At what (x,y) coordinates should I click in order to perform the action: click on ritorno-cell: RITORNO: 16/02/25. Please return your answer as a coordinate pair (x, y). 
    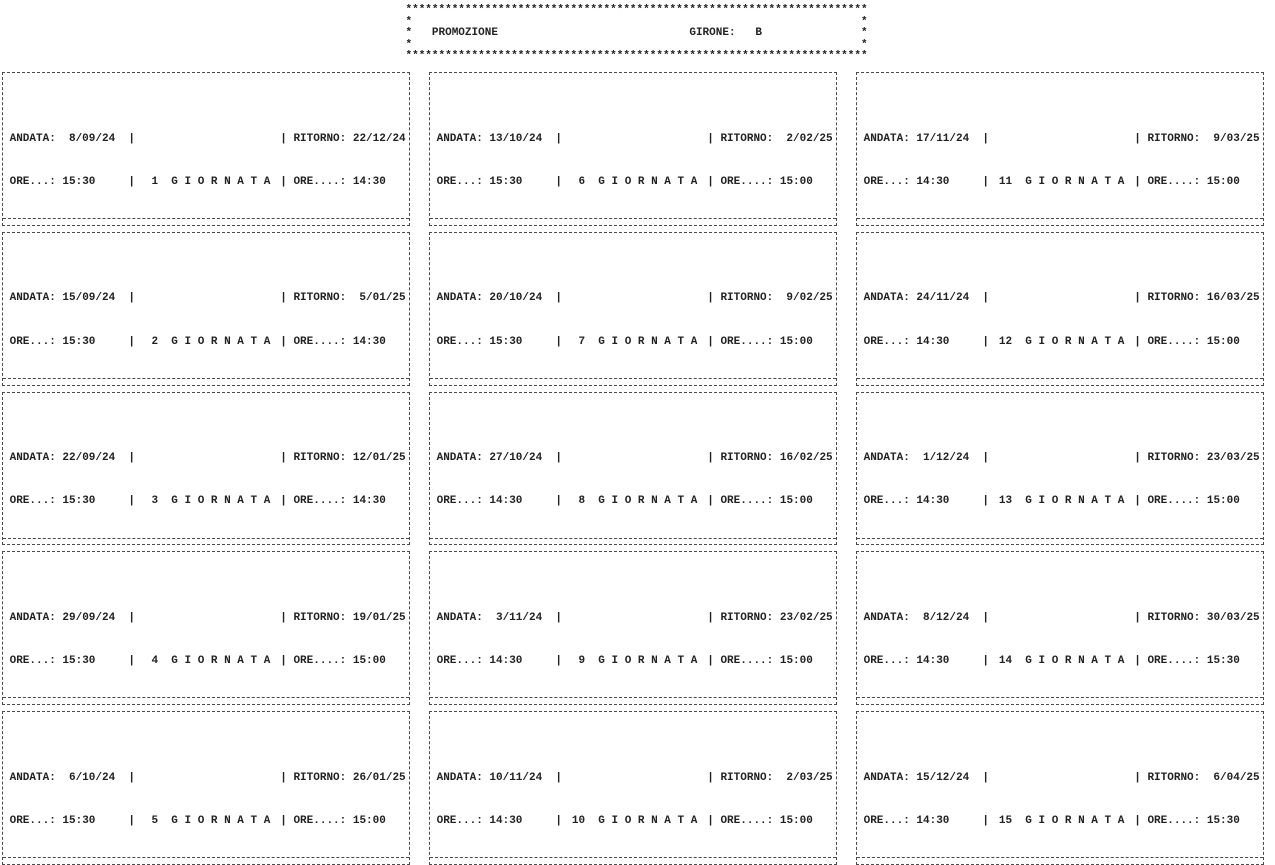
    Looking at the image, I should click on (775, 458).